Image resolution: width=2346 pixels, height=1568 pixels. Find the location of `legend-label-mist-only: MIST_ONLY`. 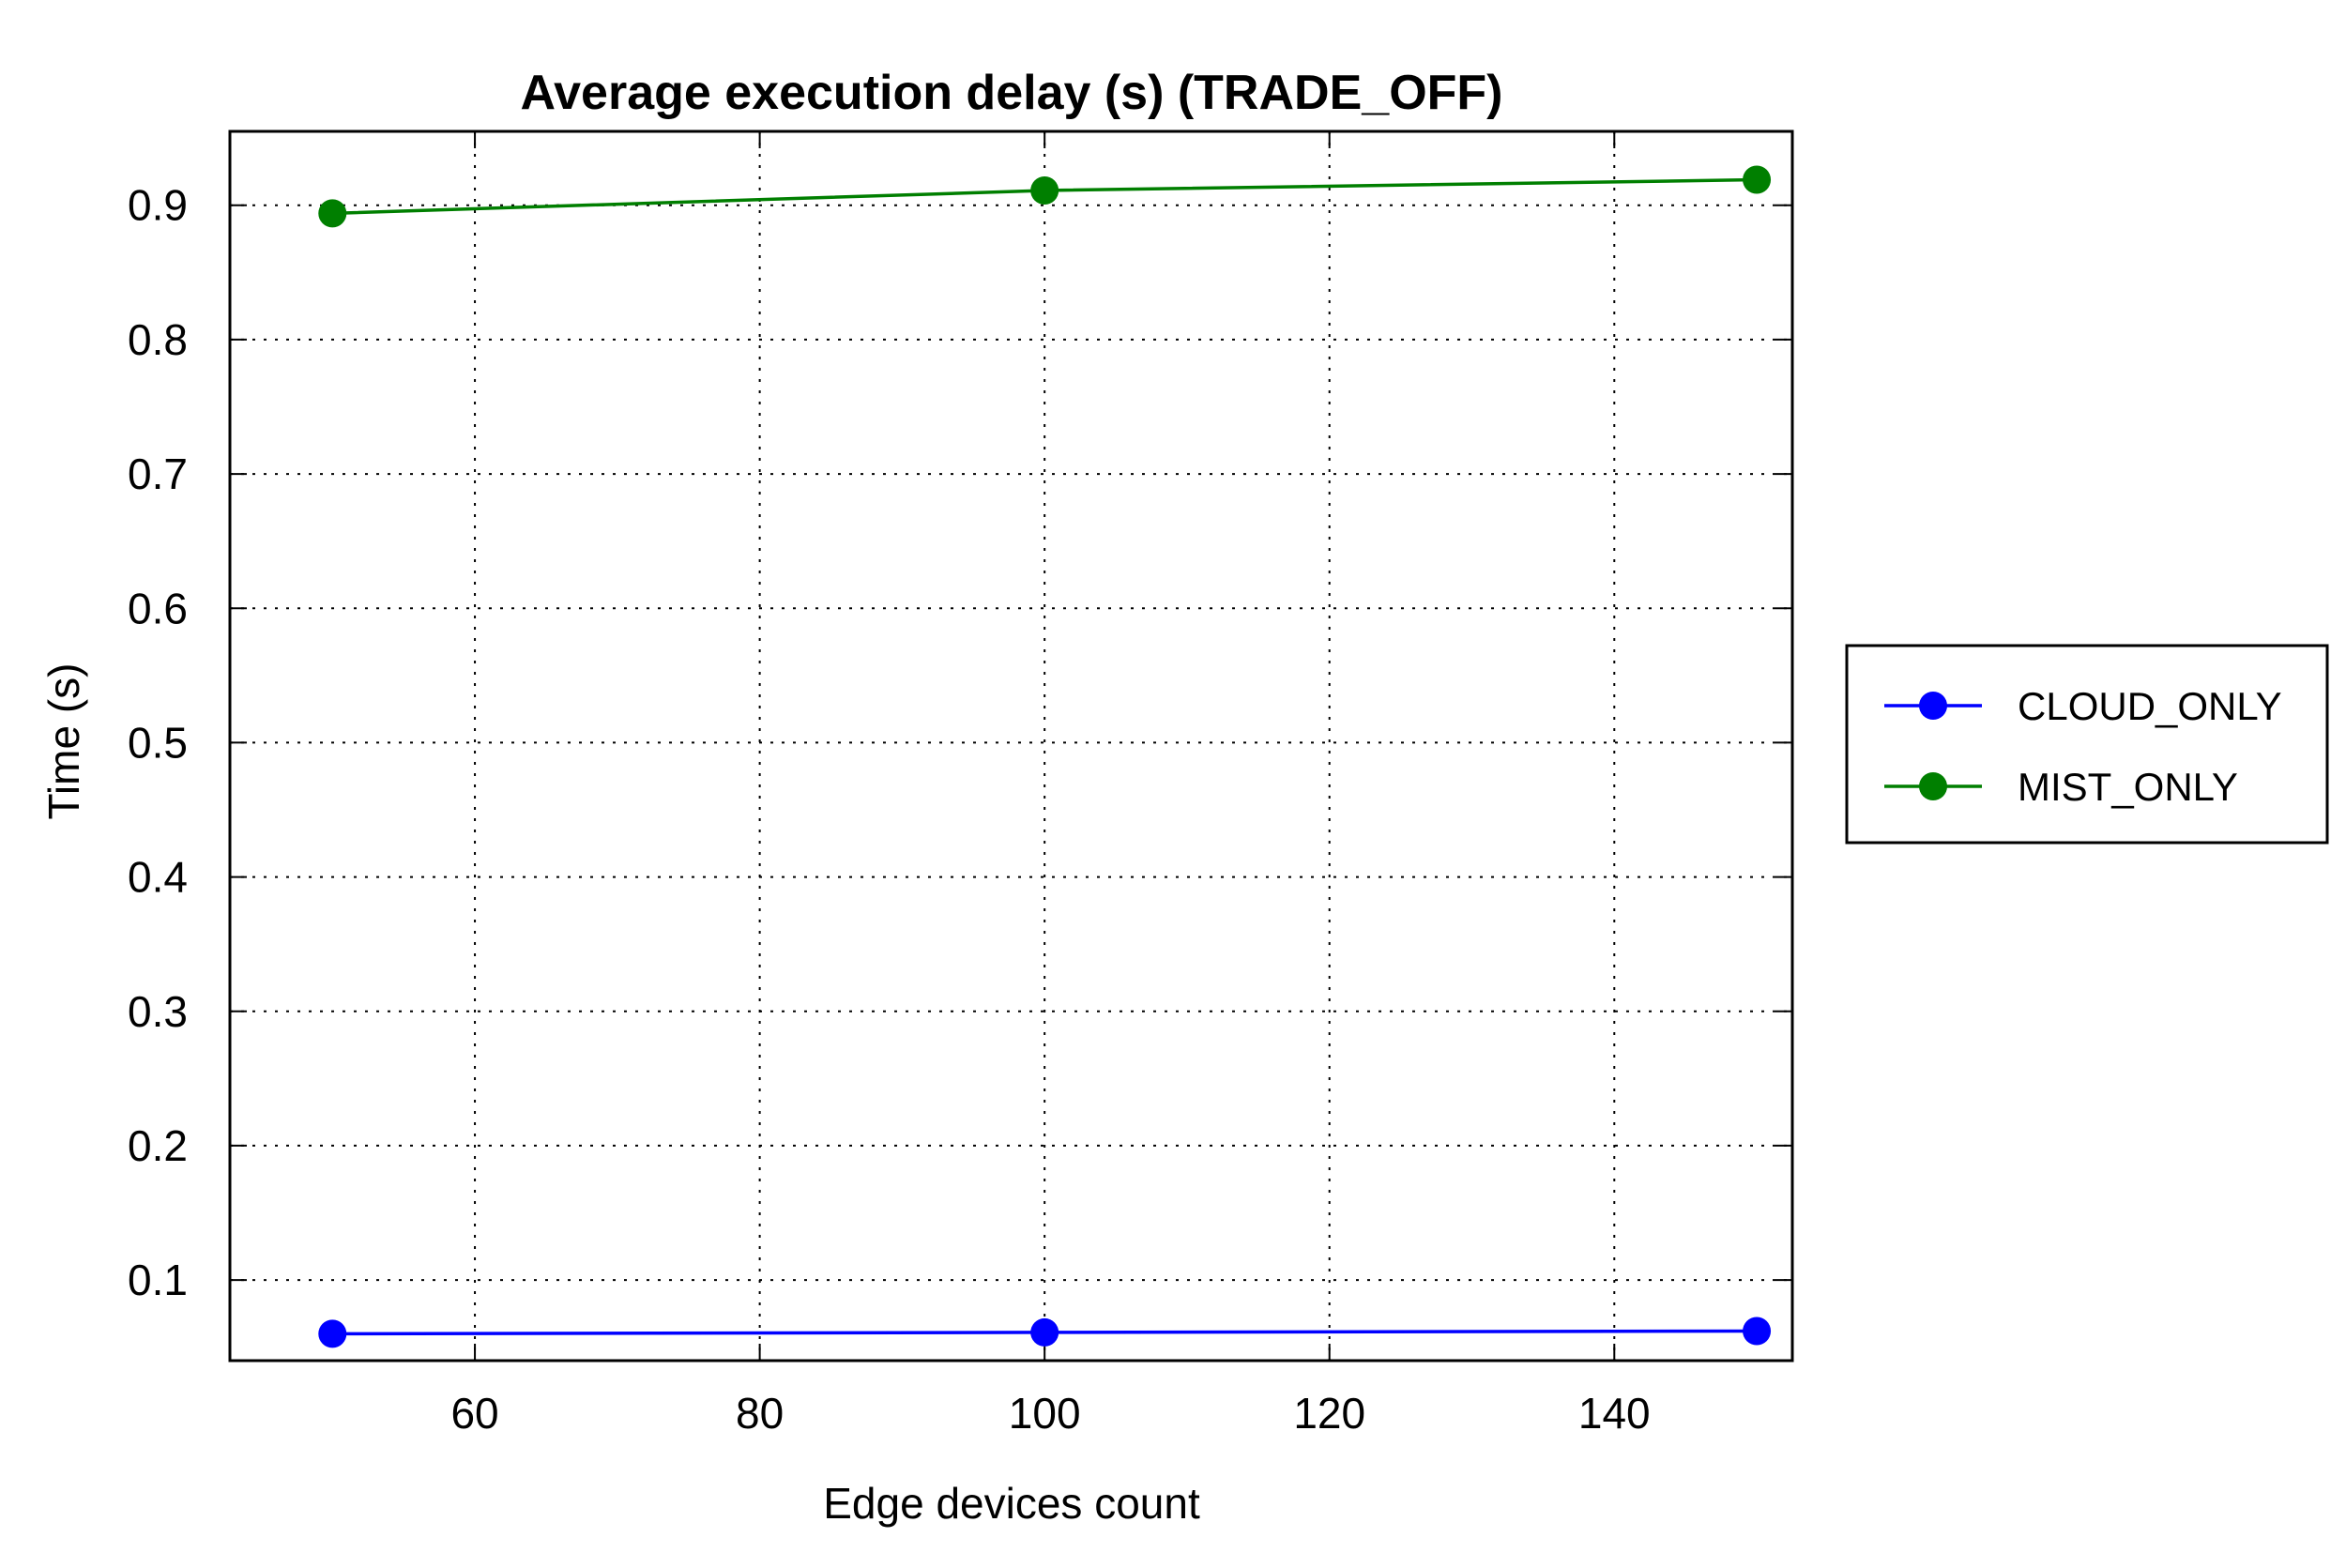

legend-label-mist-only: MIST_ONLY is located at coordinates (2128, 787).